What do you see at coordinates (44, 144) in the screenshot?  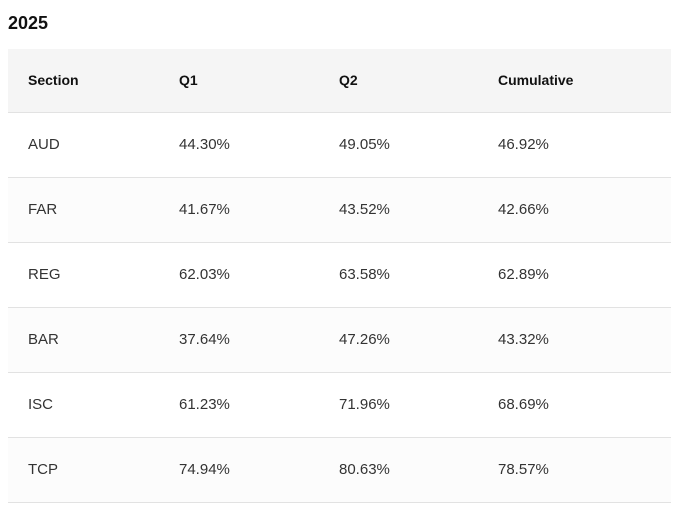 I see `section-cell: AUD` at bounding box center [44, 144].